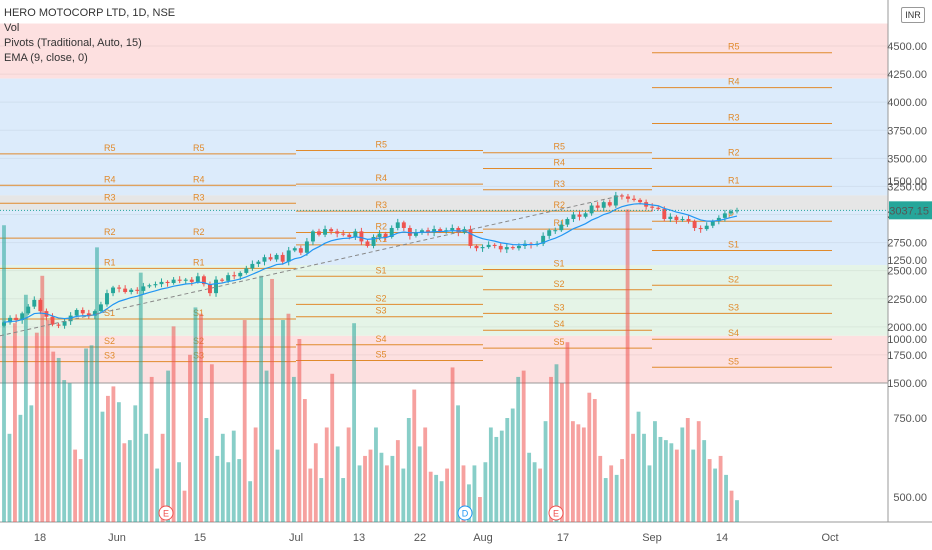 Image resolution: width=932 pixels, height=550 pixels. Describe the element at coordinates (110, 148) in the screenshot. I see `pivot-label-r5: R5` at that location.